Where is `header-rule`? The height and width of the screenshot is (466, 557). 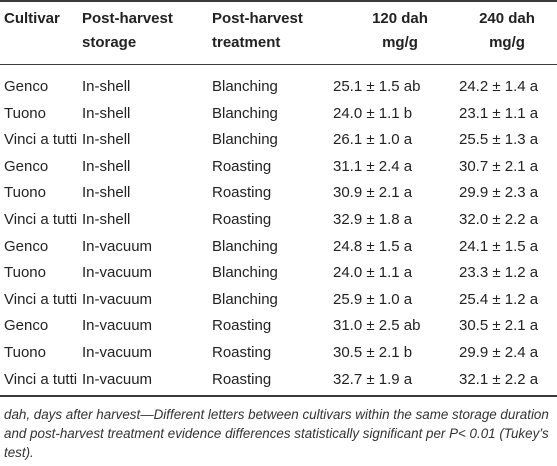
header-rule is located at coordinates (278, 64).